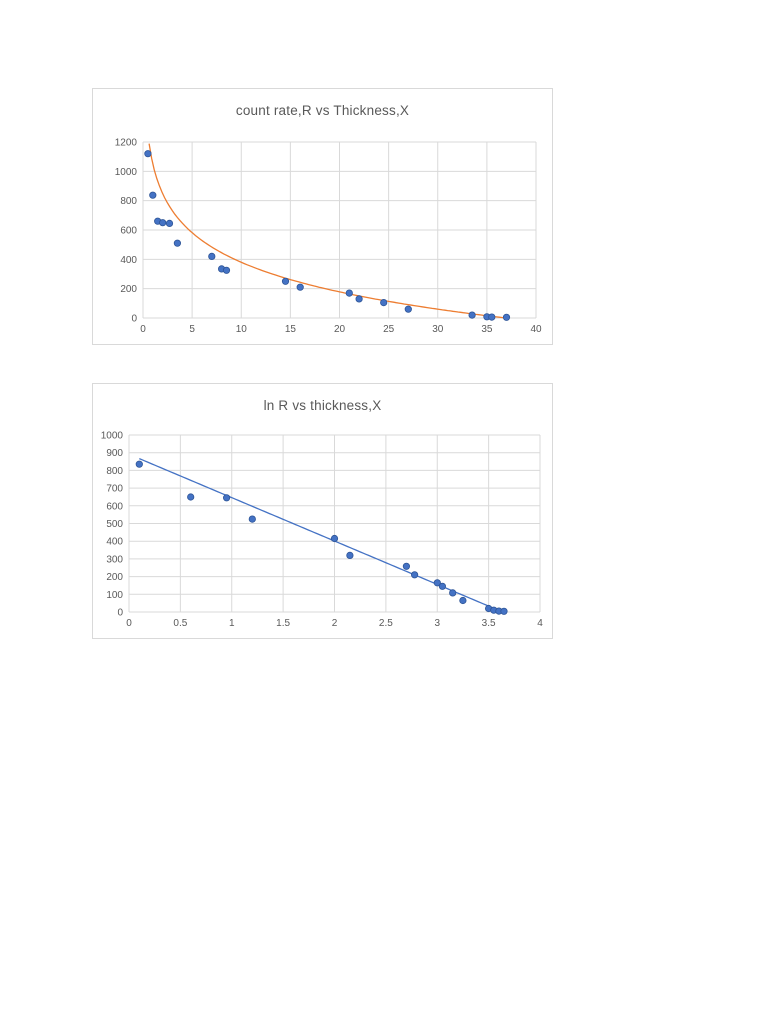 The width and height of the screenshot is (768, 1024). Describe the element at coordinates (114, 453) in the screenshot. I see `y-tick-label: 900` at that location.